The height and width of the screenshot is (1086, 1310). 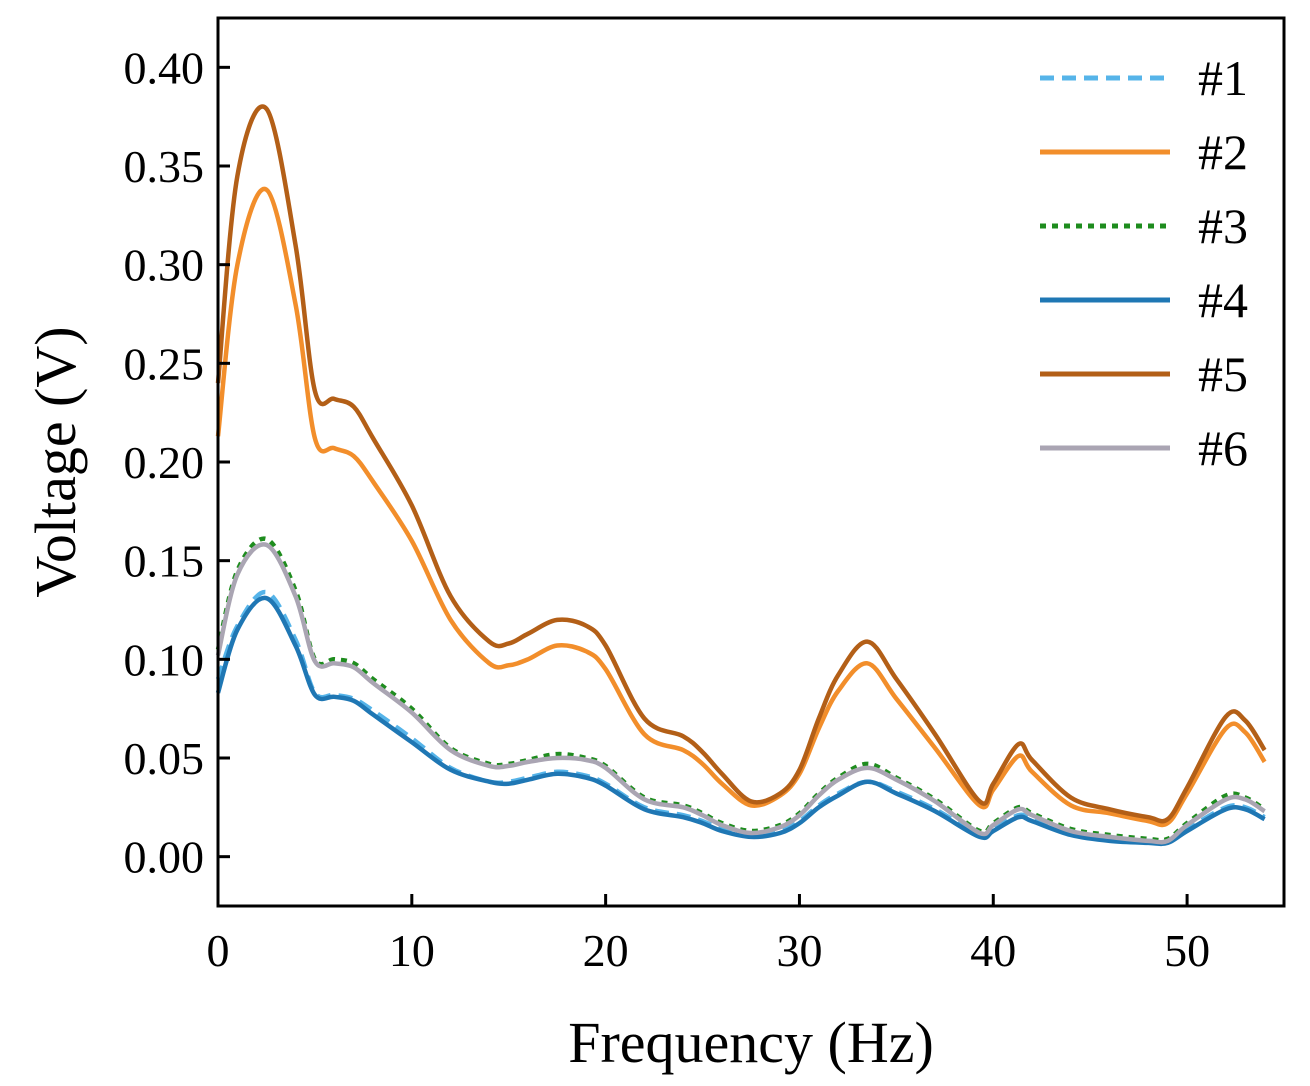 I want to click on y-axis-title: Voltage (V), so click(x=55, y=461).